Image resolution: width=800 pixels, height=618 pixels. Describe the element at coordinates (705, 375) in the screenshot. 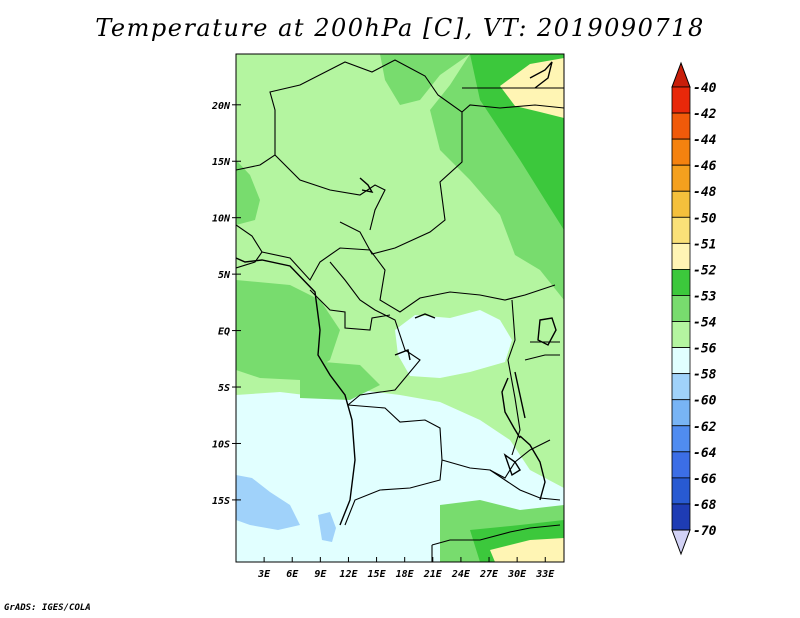

I see `colorbar-label: -58` at that location.